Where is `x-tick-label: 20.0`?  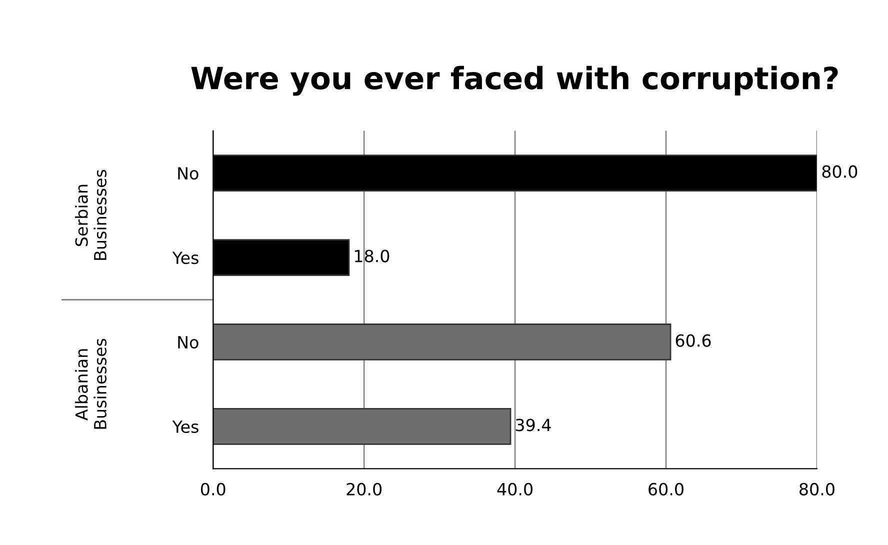 x-tick-label: 20.0 is located at coordinates (364, 489).